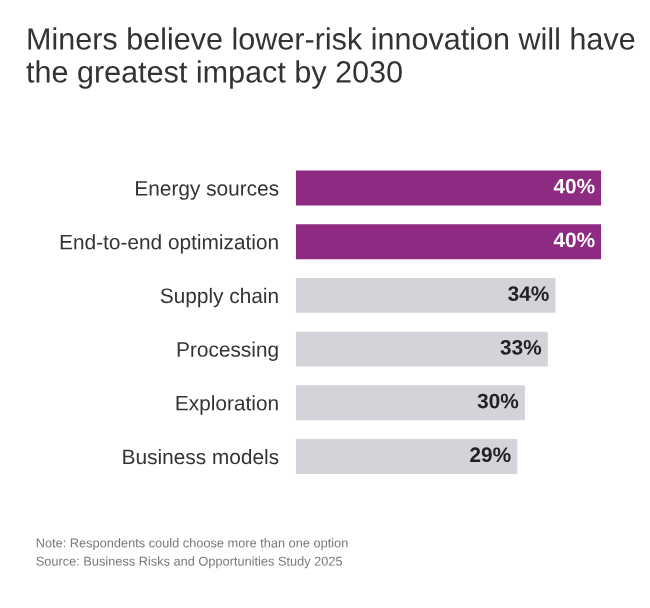 The width and height of the screenshot is (650, 608). What do you see at coordinates (521, 347) in the screenshot?
I see `data-label: 33%` at bounding box center [521, 347].